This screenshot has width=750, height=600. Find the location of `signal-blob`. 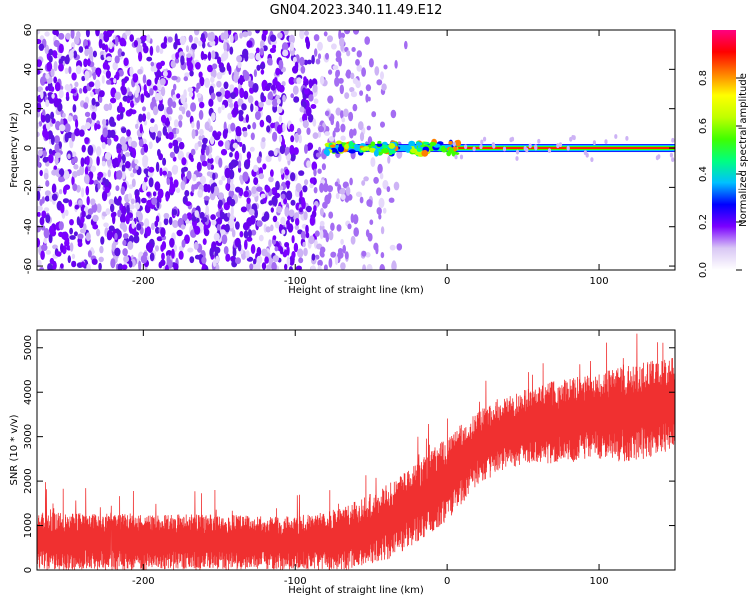

signal-blob is located at coordinates (332, 146).